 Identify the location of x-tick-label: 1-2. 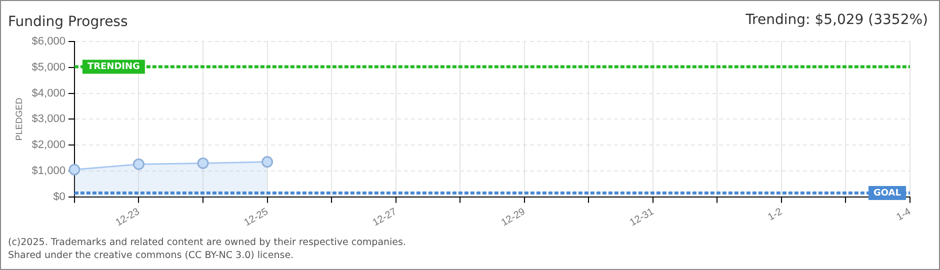
(775, 215).